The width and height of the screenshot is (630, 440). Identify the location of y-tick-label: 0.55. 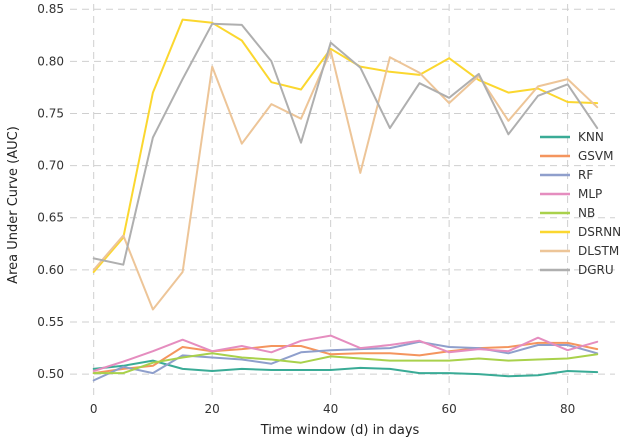
(50, 322).